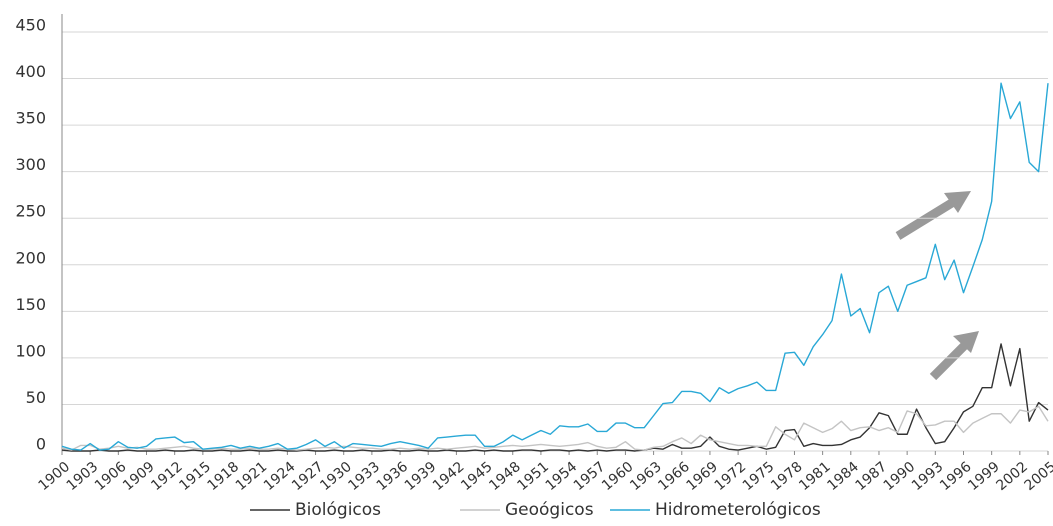  I want to click on y-tick-label: 300, so click(30, 164).